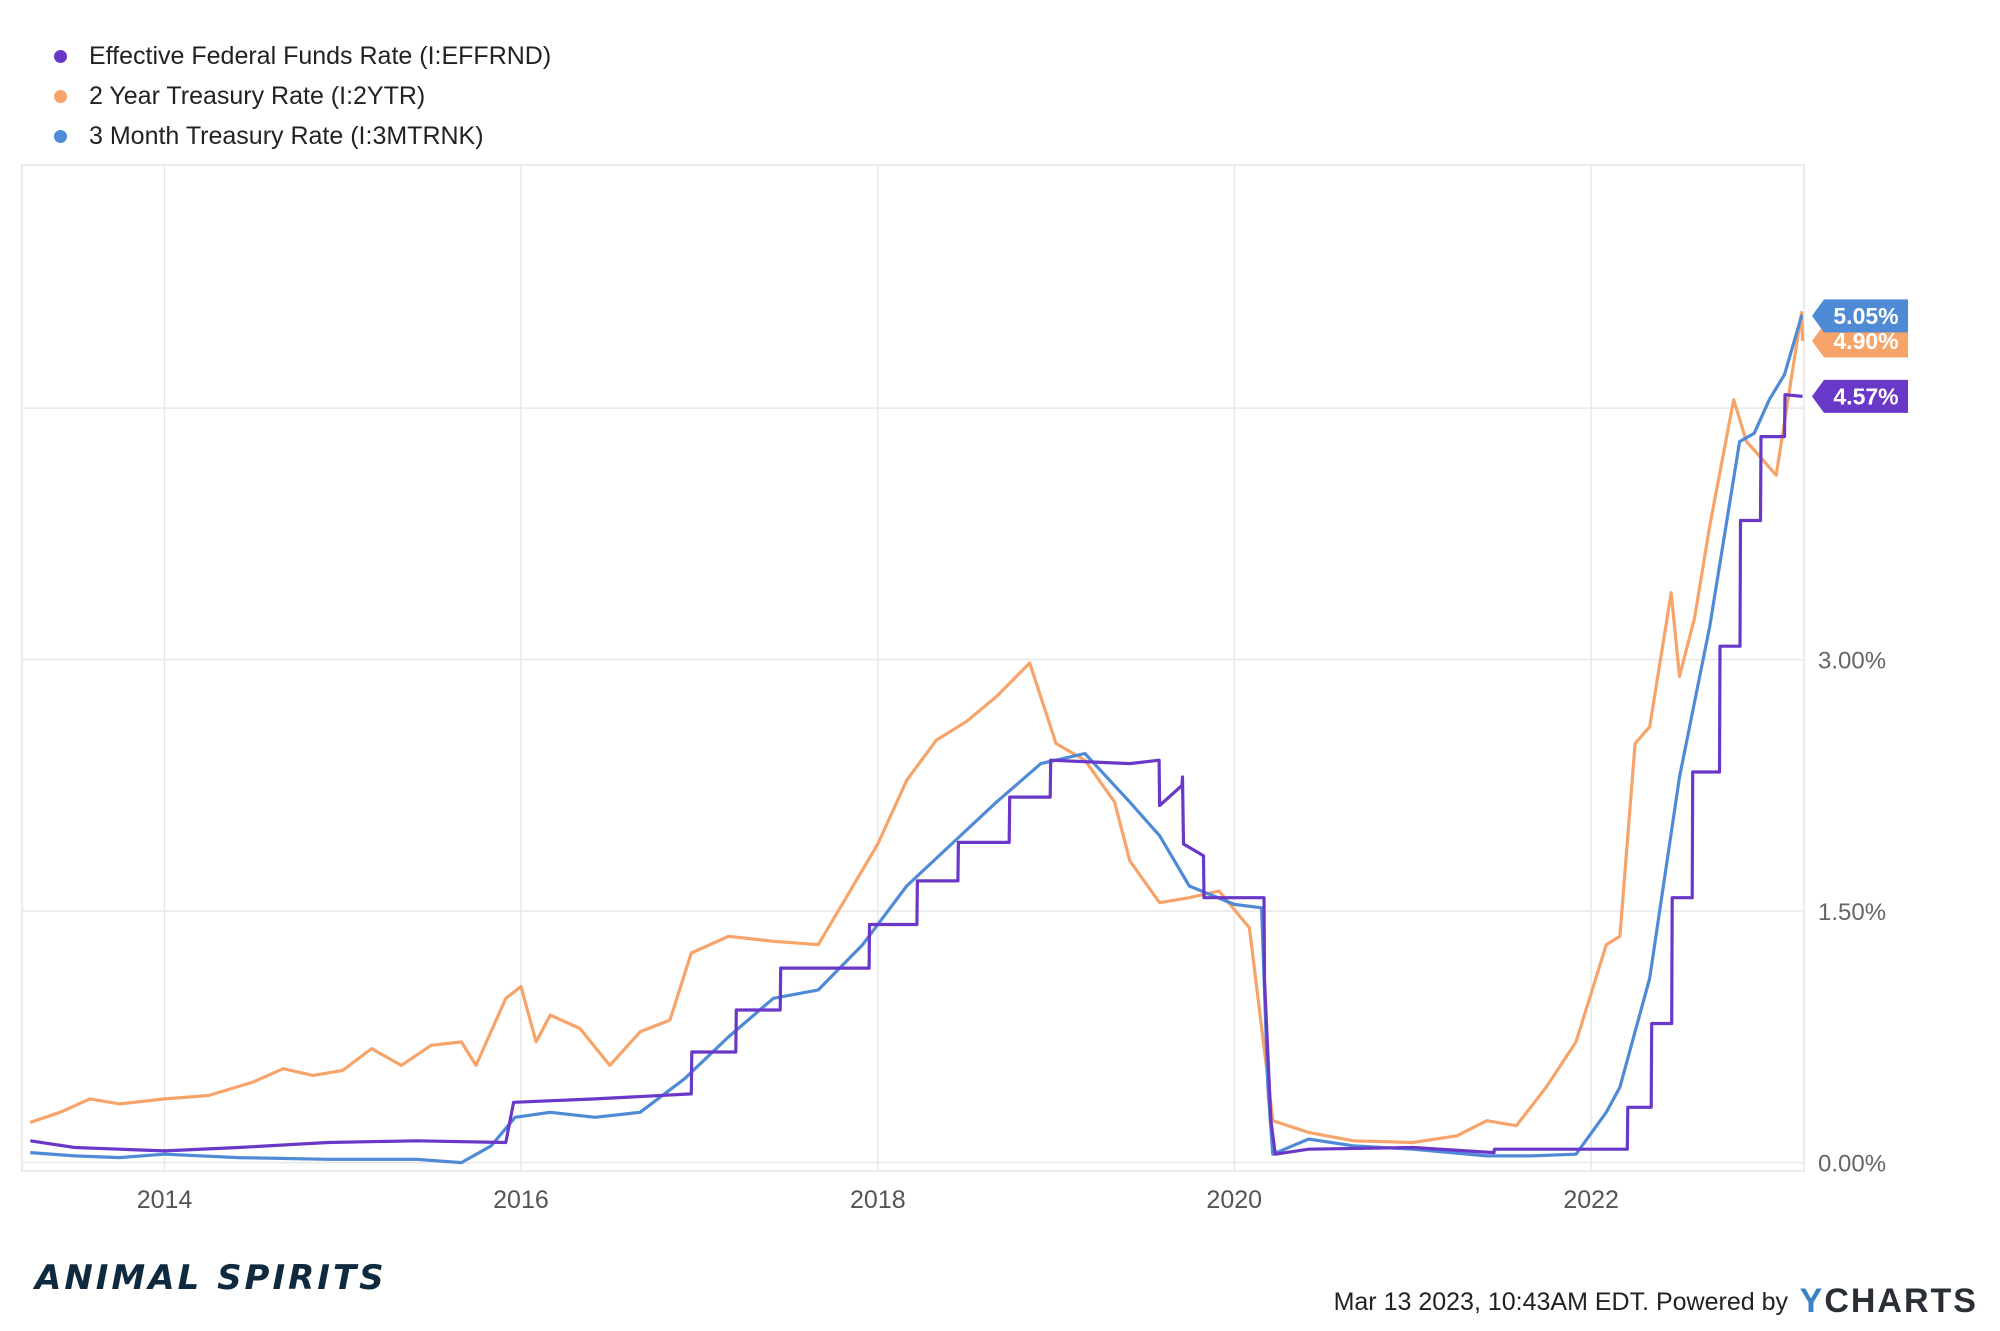 This screenshot has width=2000, height=1331. I want to click on badge-3-month-treasury-rate: 5.05%, so click(1860, 316).